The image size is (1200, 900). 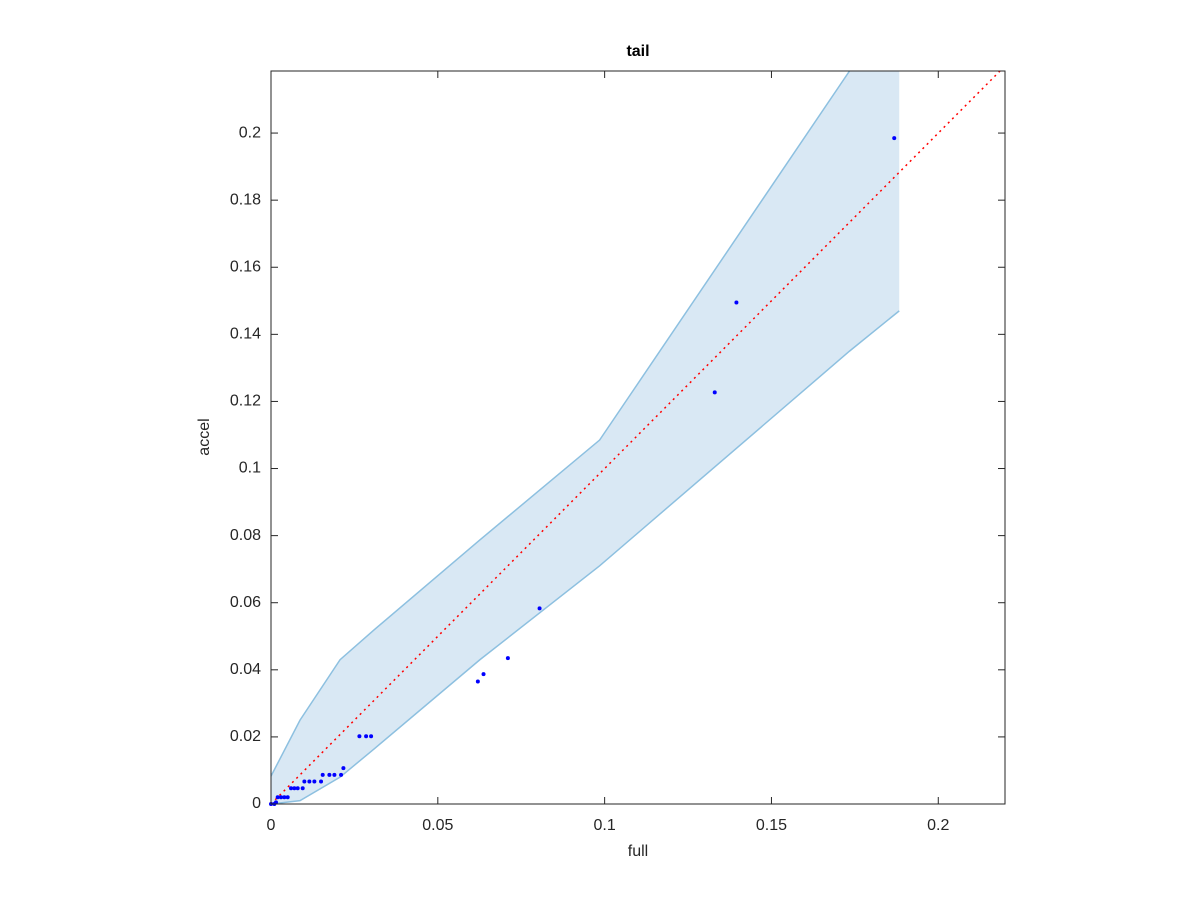 What do you see at coordinates (245, 401) in the screenshot?
I see `y-tick-label: 0.12` at bounding box center [245, 401].